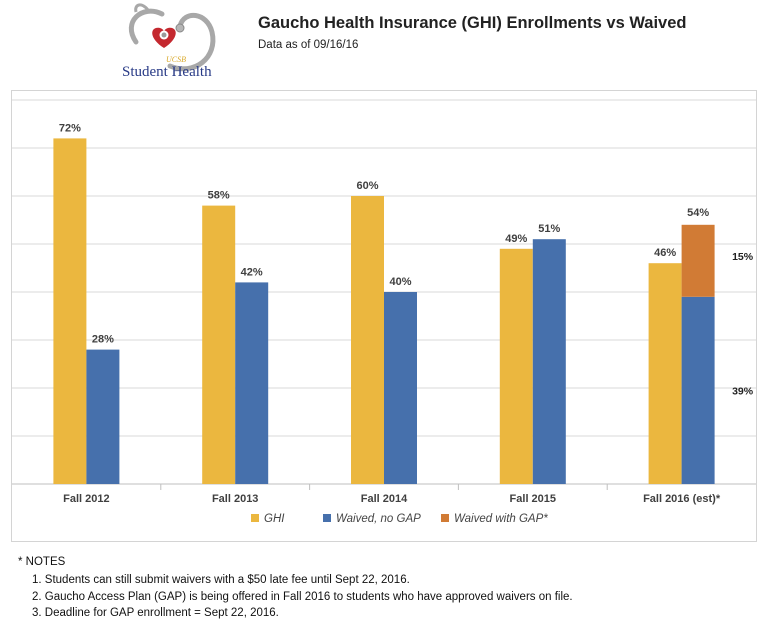  Describe the element at coordinates (70, 128) in the screenshot. I see `data-label-ghi: 72%` at that location.